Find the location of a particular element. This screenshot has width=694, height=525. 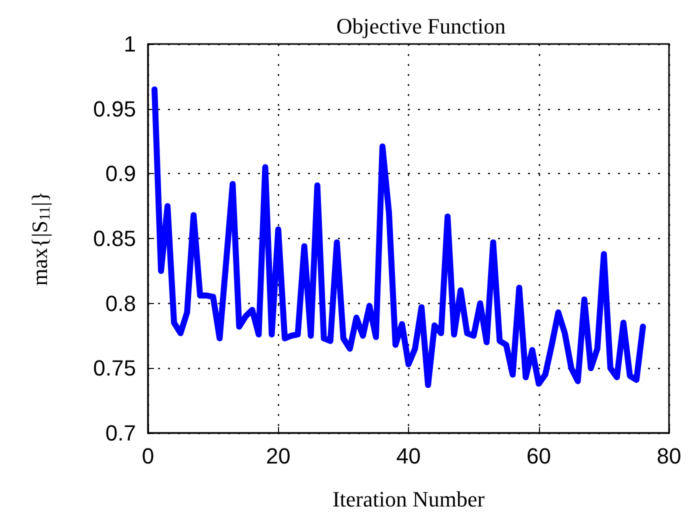

x-tick-label: 60 is located at coordinates (538, 456).